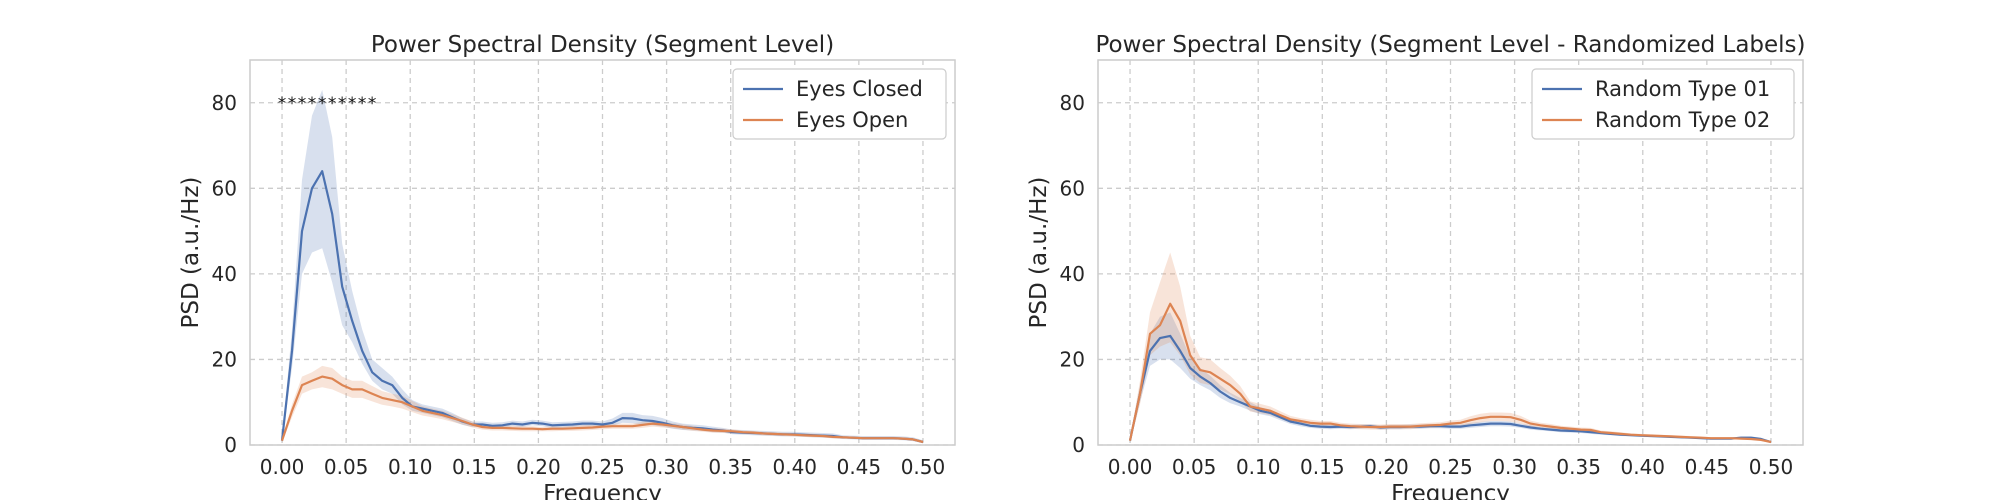 The width and height of the screenshot is (2000, 500). What do you see at coordinates (602, 45) in the screenshot?
I see `chart-title: Power Spectral Density (Segment Level)` at bounding box center [602, 45].